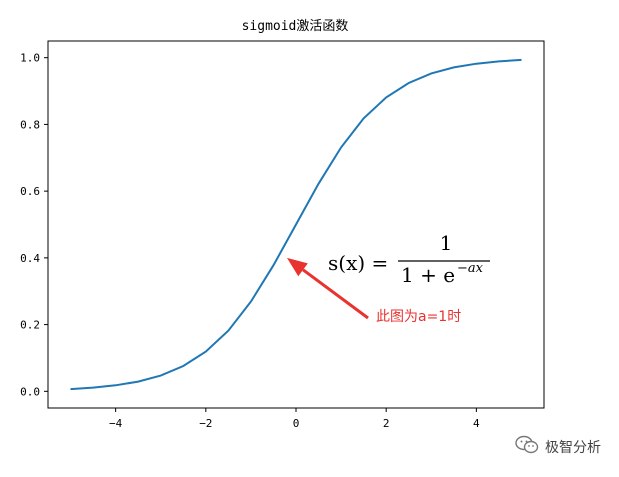 This screenshot has height=477, width=619. Describe the element at coordinates (30, 325) in the screenshot. I see `y-tick-label: 0.2` at that location.